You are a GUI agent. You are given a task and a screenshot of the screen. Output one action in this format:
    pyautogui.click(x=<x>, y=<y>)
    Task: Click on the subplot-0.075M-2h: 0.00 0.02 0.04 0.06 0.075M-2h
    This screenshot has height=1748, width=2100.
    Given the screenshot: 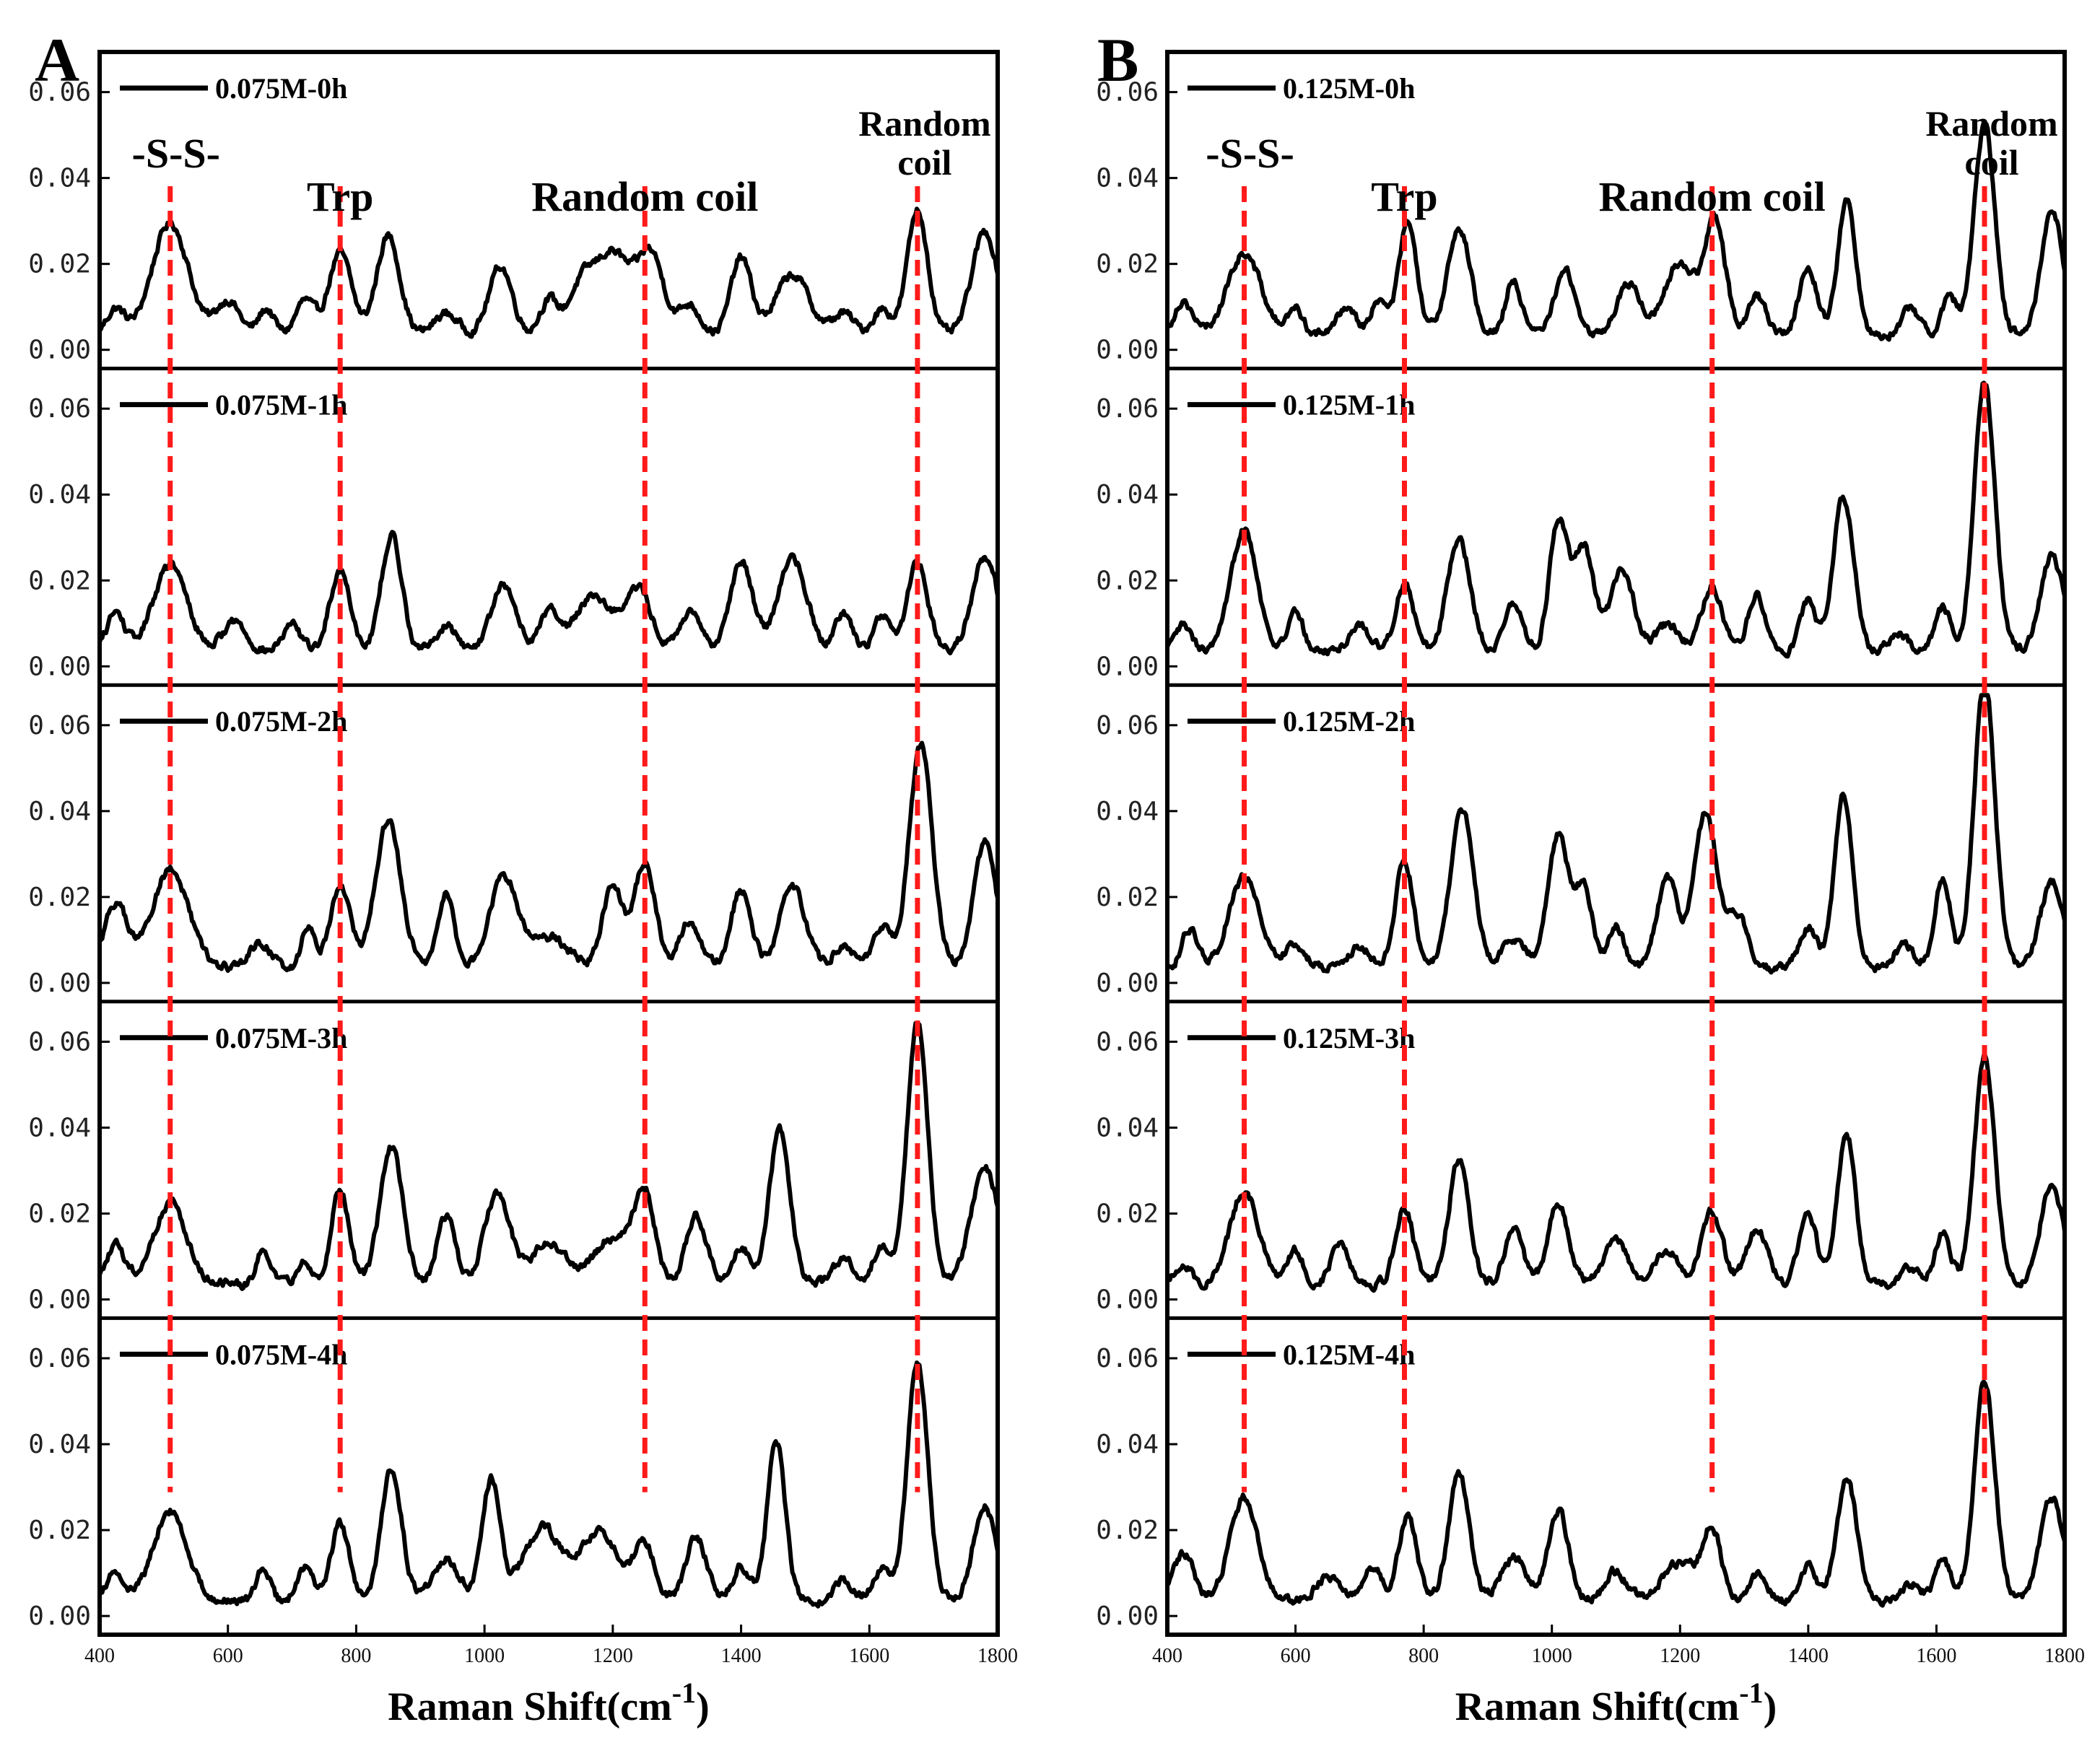 What is the action you would take?
    pyautogui.click(x=514, y=840)
    